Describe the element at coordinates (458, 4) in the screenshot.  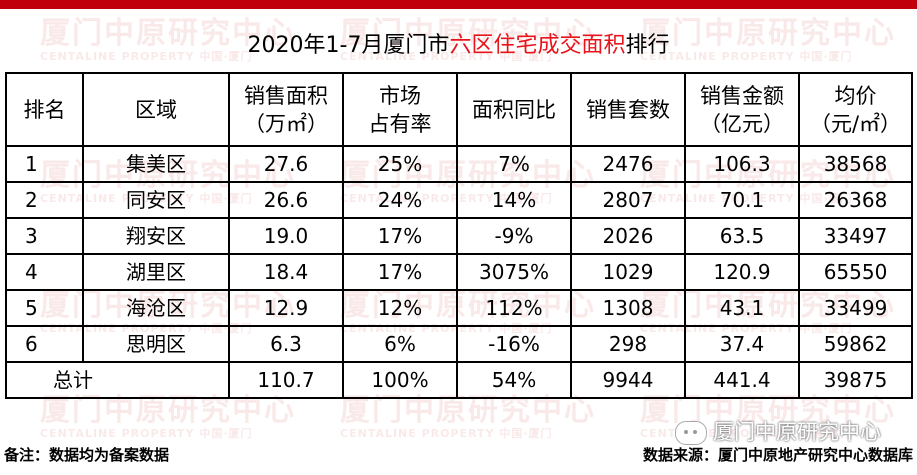
I see `top-accent-bar` at that location.